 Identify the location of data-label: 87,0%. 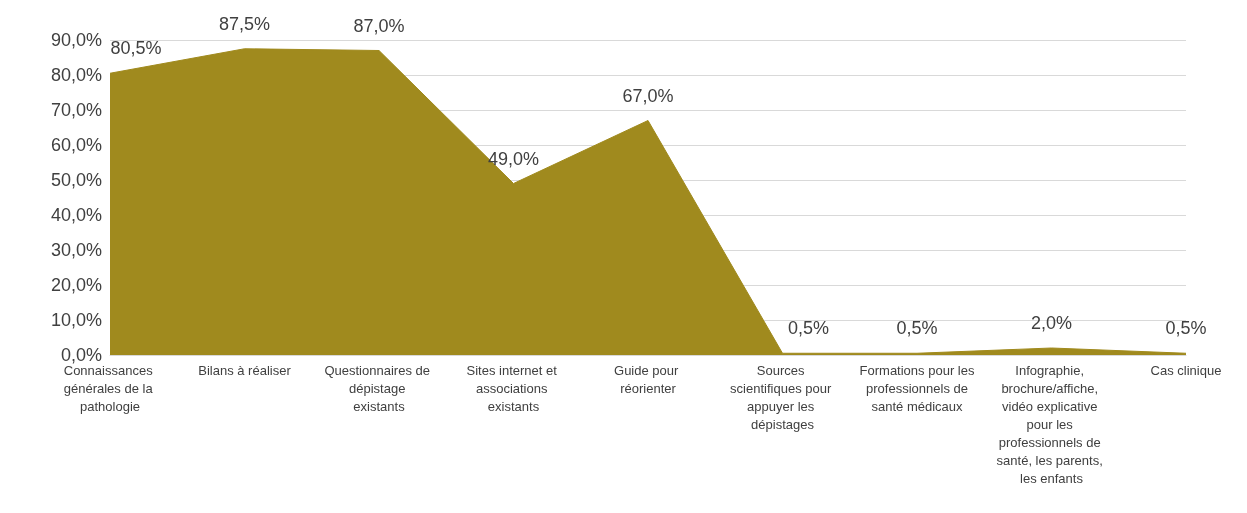
(379, 25).